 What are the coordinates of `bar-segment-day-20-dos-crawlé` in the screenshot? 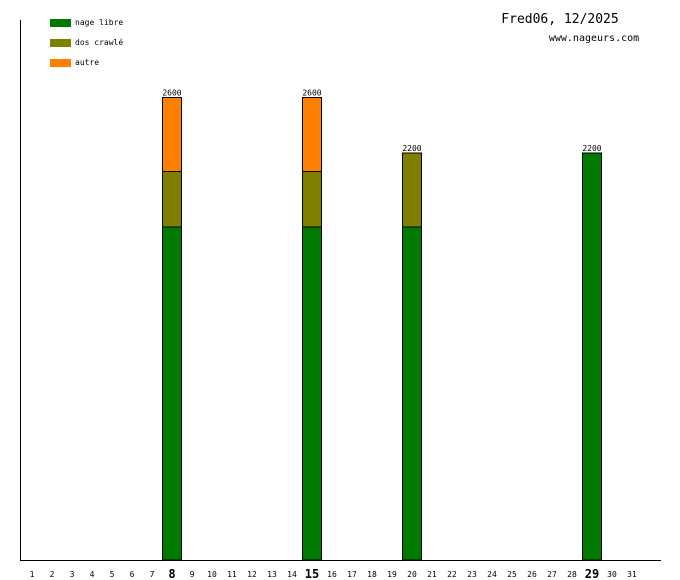 It's located at (412, 190).